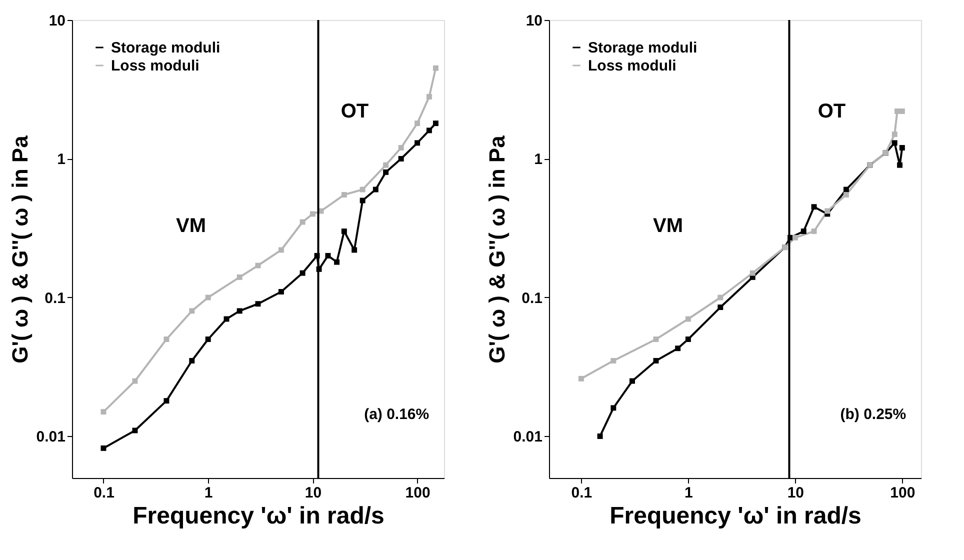 This screenshot has width=964, height=560. What do you see at coordinates (397, 414) in the screenshot?
I see `annotation: (a) 0.16%` at bounding box center [397, 414].